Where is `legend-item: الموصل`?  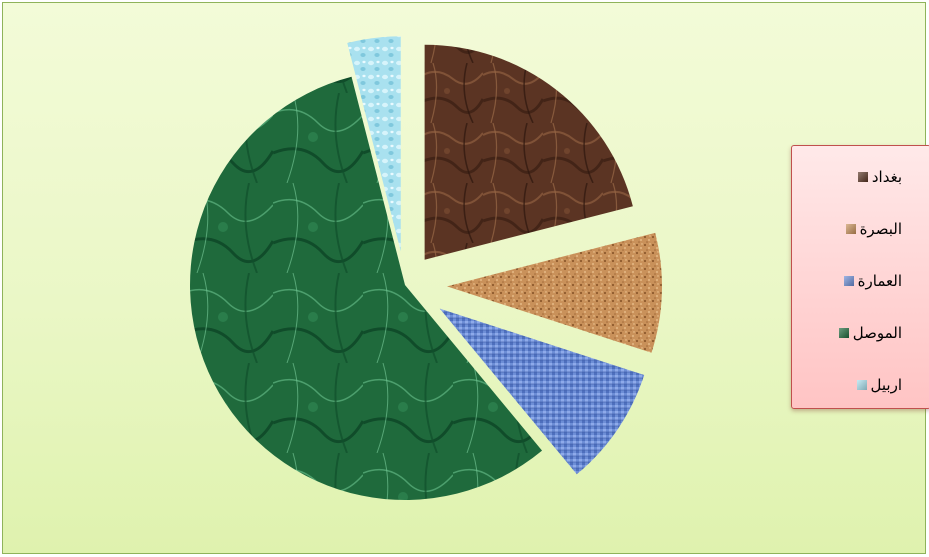
legend-item: الموصل is located at coordinates (870, 333).